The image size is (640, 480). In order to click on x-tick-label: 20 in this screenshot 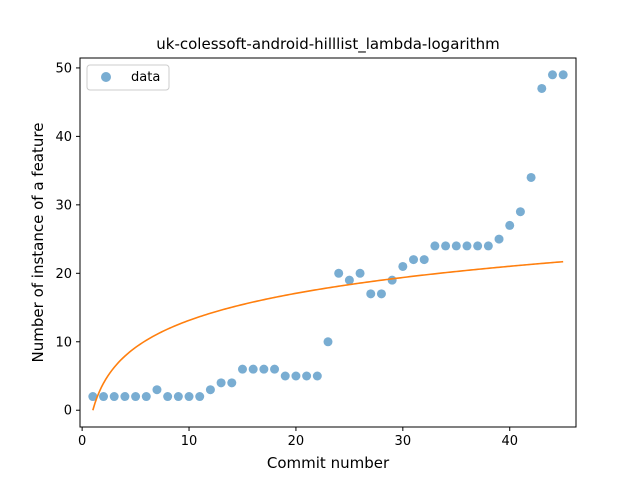, I will do `click(296, 441)`.